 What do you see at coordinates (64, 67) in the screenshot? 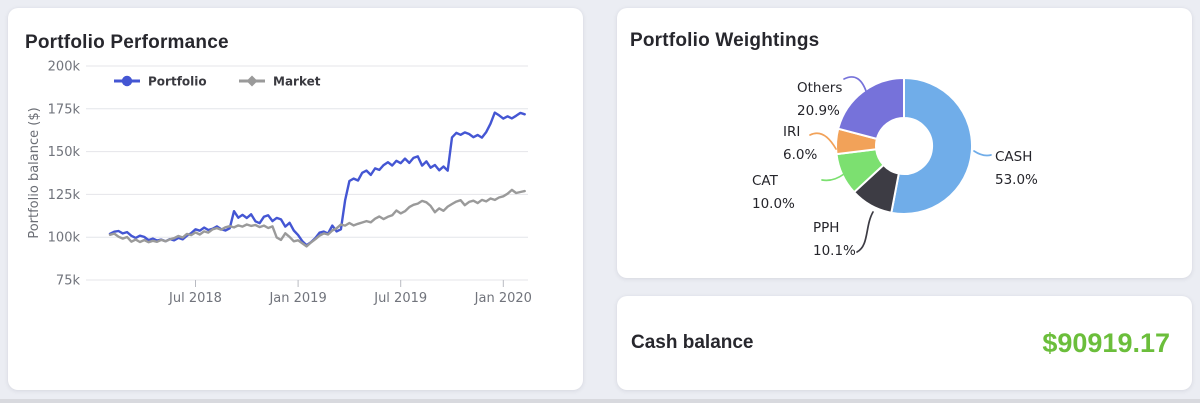
I see `y-tick-label: 200k` at bounding box center [64, 67].